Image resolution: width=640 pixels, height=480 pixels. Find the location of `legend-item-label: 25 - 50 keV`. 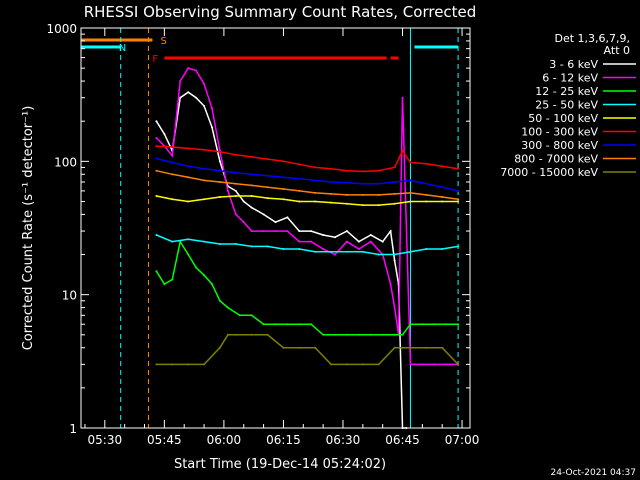

legend-item-label: 25 - 50 keV is located at coordinates (566, 105).